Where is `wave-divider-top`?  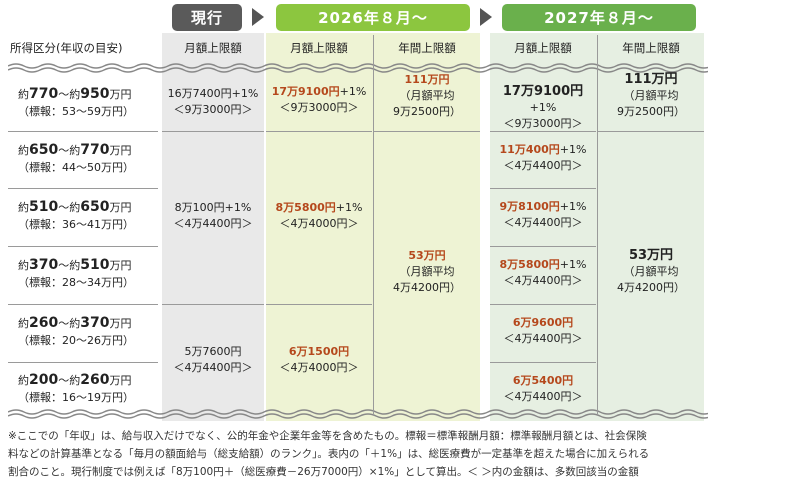 wave-divider-top is located at coordinates (358, 66).